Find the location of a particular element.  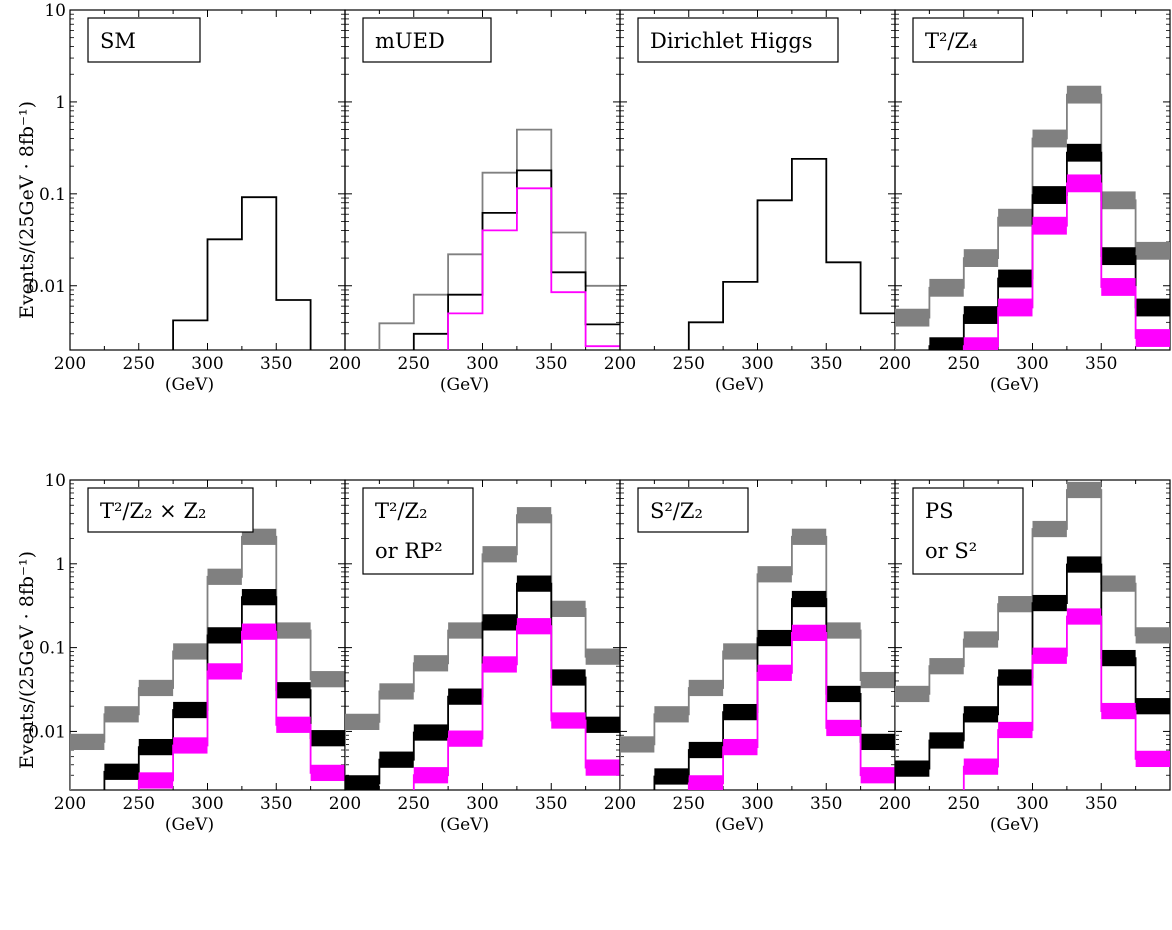

legend-label: or S² is located at coordinates (951, 551).